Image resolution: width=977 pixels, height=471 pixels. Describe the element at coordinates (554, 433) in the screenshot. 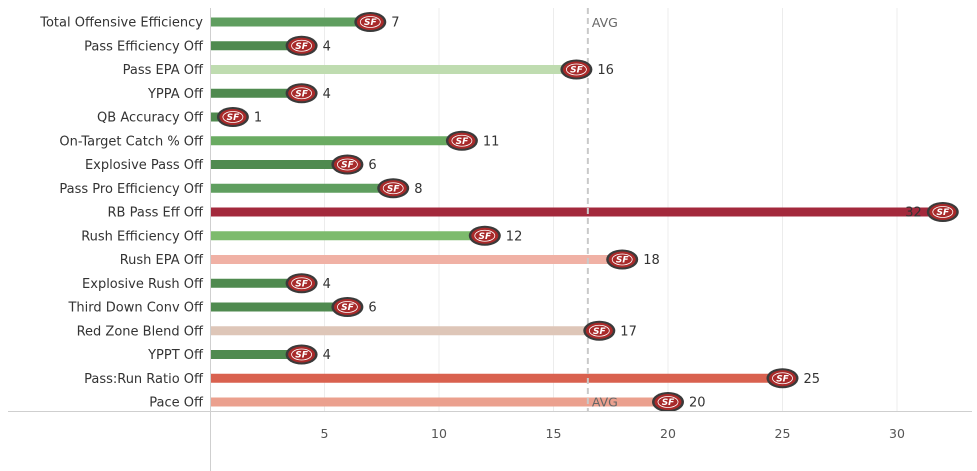

I see `x-tick-label: 15` at that location.